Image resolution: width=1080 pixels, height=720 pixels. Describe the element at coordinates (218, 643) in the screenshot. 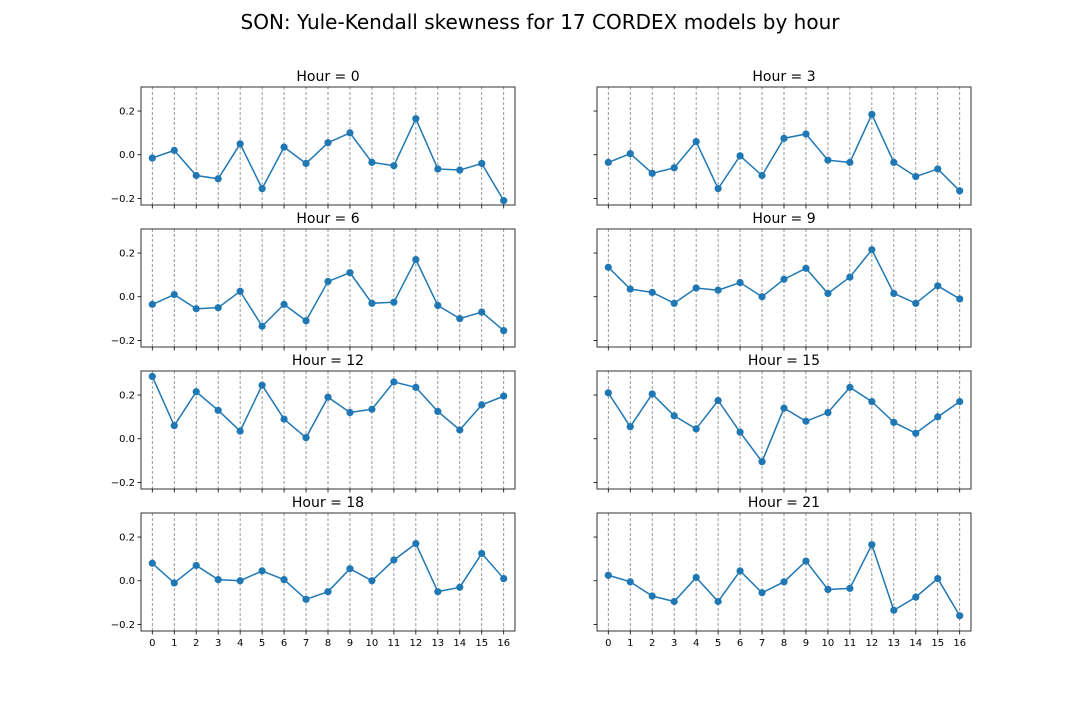

I see `x-tick-label: 3` at that location.